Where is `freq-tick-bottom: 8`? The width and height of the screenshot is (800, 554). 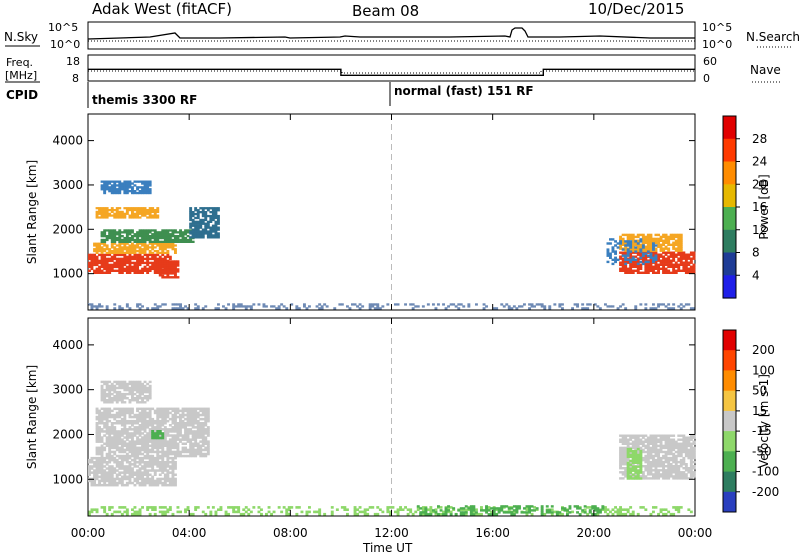 freq-tick-bottom: 8 is located at coordinates (75, 78).